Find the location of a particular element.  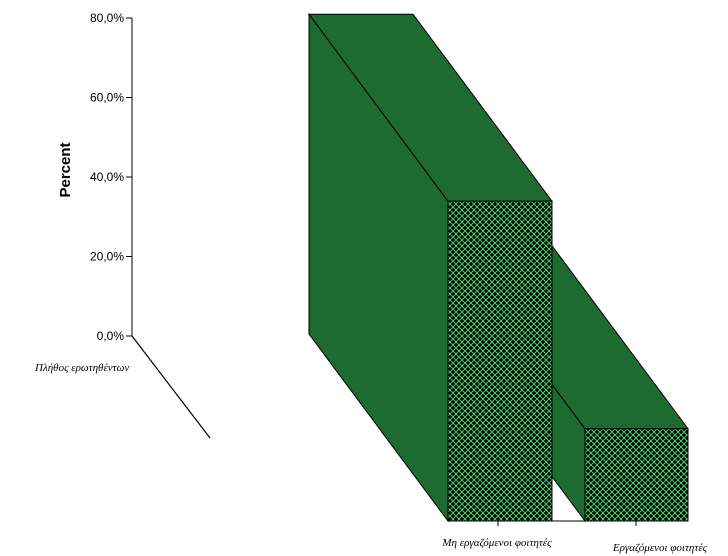

depth-axis-label: Πλήθος ερωτηθέντων is located at coordinates (81, 368).